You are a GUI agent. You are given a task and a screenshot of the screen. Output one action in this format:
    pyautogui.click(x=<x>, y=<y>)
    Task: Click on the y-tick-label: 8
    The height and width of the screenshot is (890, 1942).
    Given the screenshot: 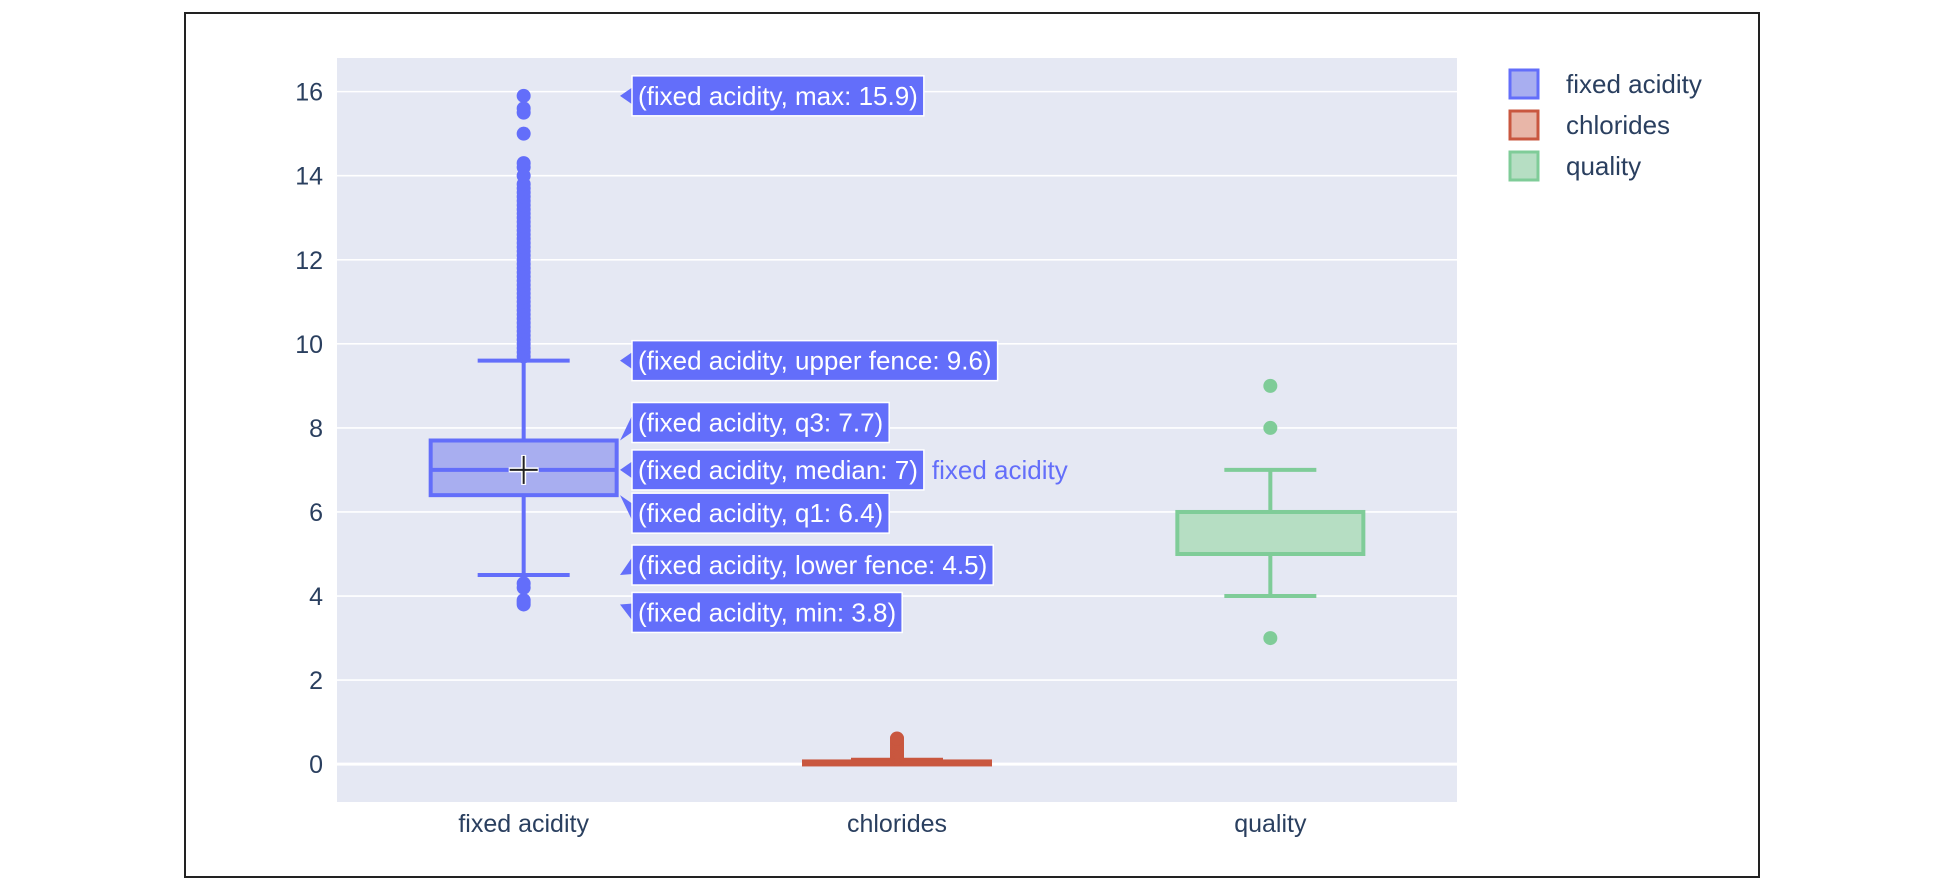 What is the action you would take?
    pyautogui.click(x=316, y=429)
    